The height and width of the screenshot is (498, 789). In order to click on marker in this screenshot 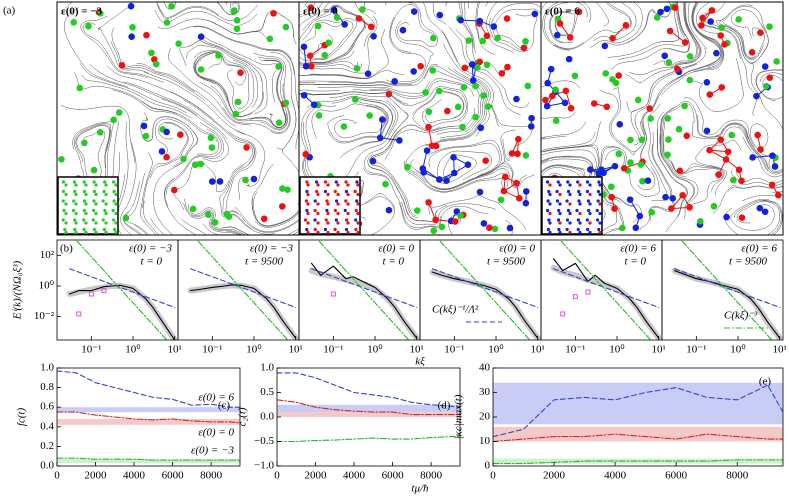, I will do `click(104, 291)`.